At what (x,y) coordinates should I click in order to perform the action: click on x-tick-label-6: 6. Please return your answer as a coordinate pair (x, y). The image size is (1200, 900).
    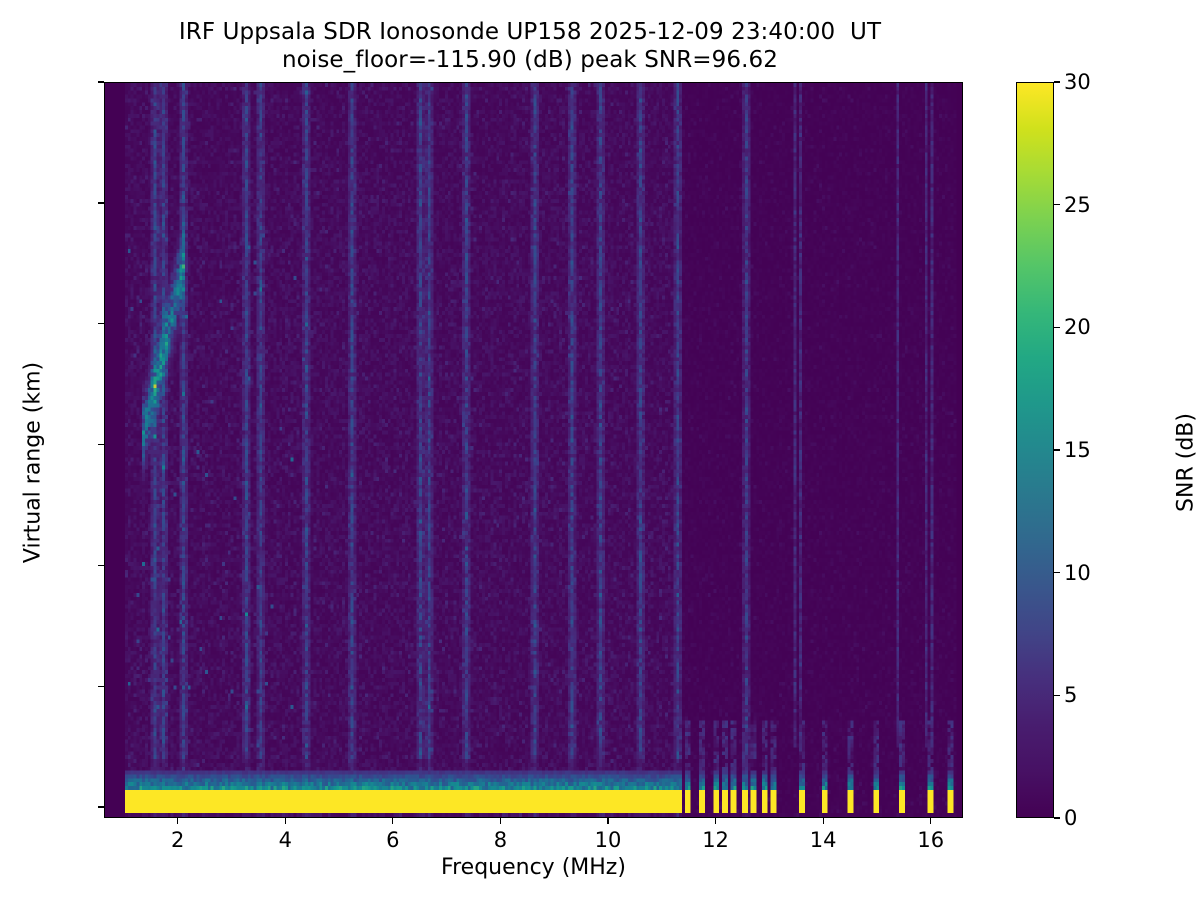
    Looking at the image, I should click on (393, 840).